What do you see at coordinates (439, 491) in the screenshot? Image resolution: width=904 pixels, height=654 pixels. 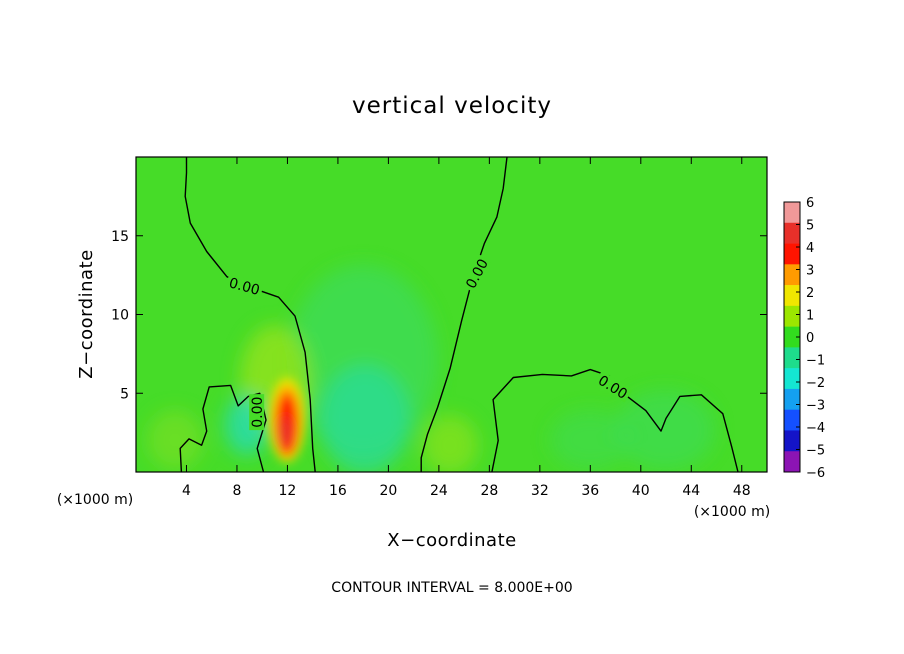 I see `x-tick-label: 24` at bounding box center [439, 491].